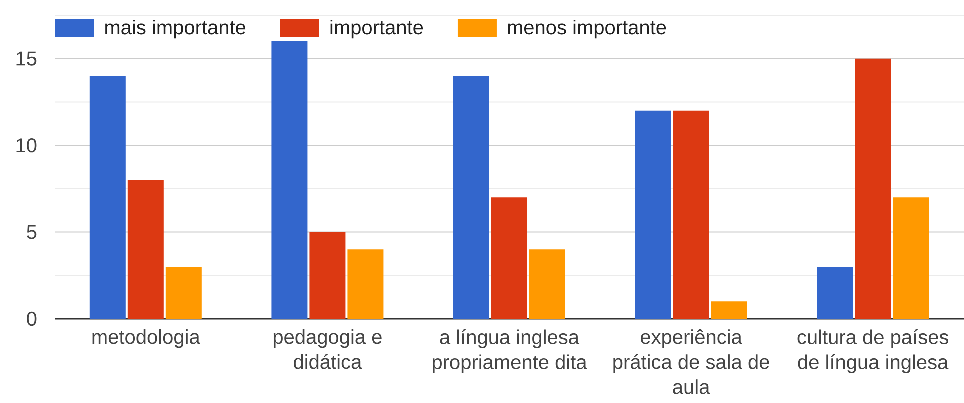 The image size is (964, 403). What do you see at coordinates (146, 339) in the screenshot?
I see `x-tick-label: metodologia` at bounding box center [146, 339].